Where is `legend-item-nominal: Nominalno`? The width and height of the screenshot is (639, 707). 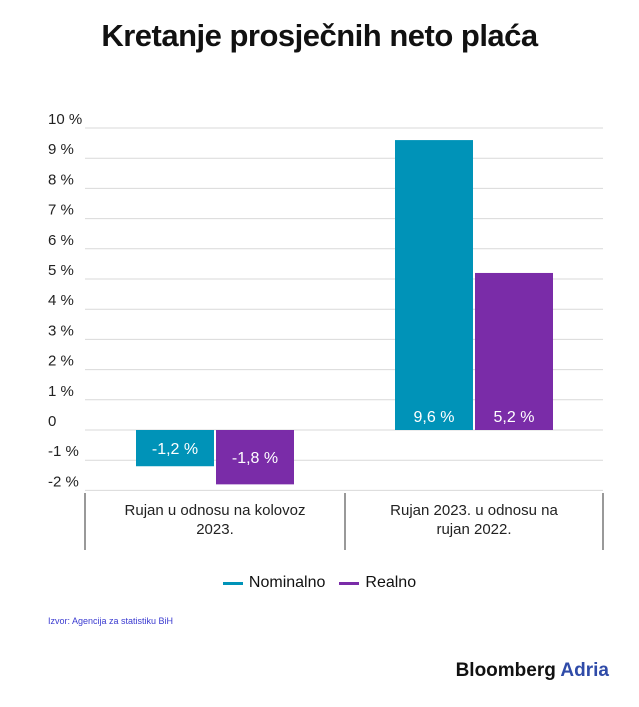 legend-item-nominal: Nominalno is located at coordinates (274, 583).